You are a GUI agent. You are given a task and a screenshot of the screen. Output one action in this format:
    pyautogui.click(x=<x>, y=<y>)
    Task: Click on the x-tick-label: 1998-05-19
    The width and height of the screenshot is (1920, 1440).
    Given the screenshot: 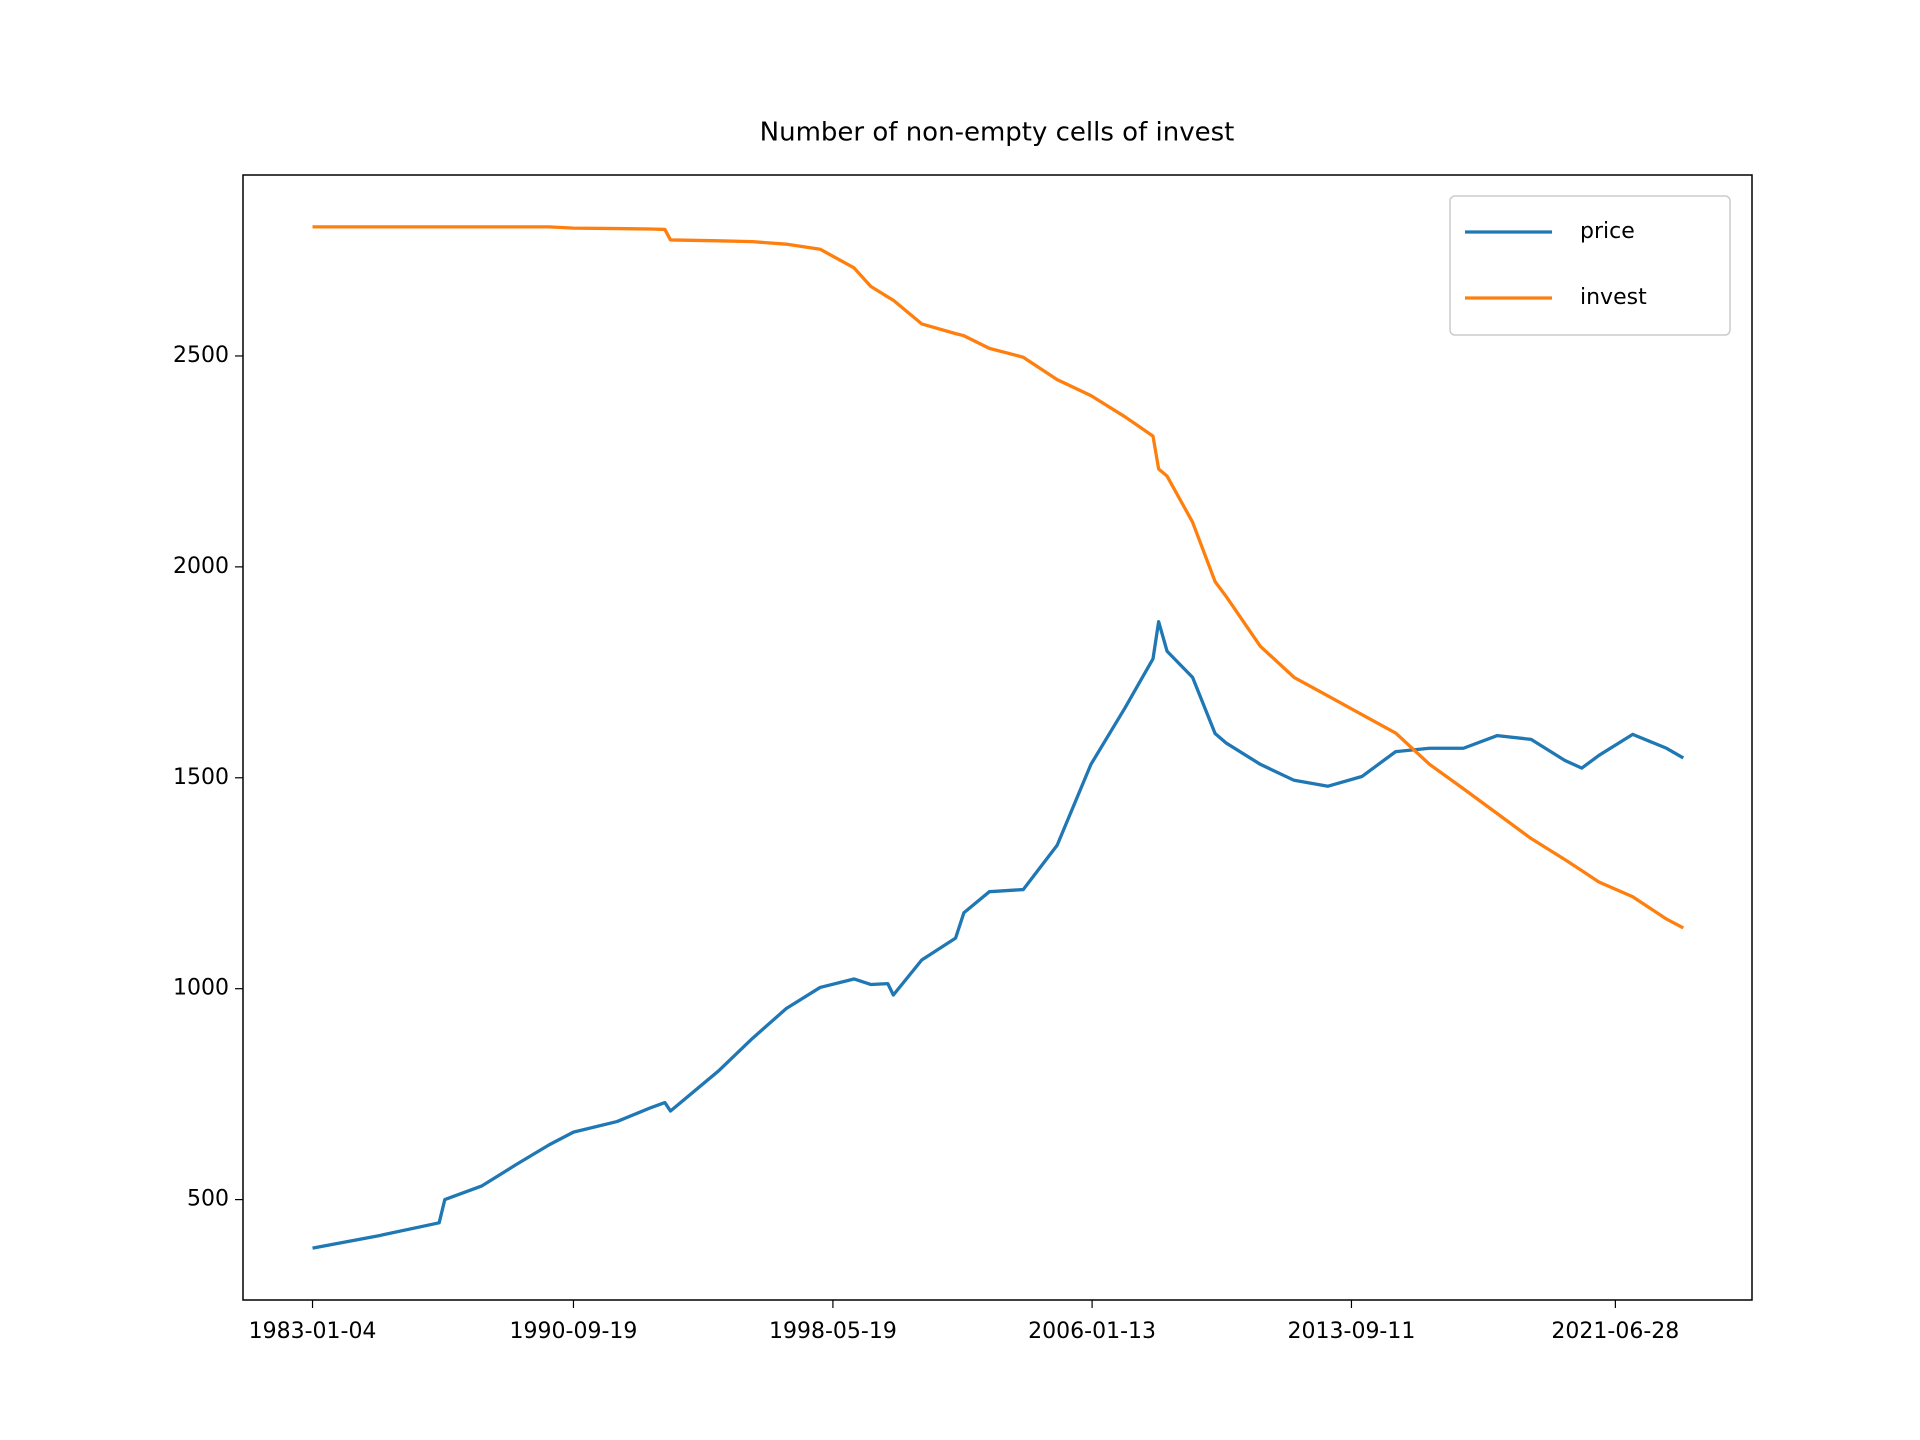 What is the action you would take?
    pyautogui.click(x=833, y=1331)
    